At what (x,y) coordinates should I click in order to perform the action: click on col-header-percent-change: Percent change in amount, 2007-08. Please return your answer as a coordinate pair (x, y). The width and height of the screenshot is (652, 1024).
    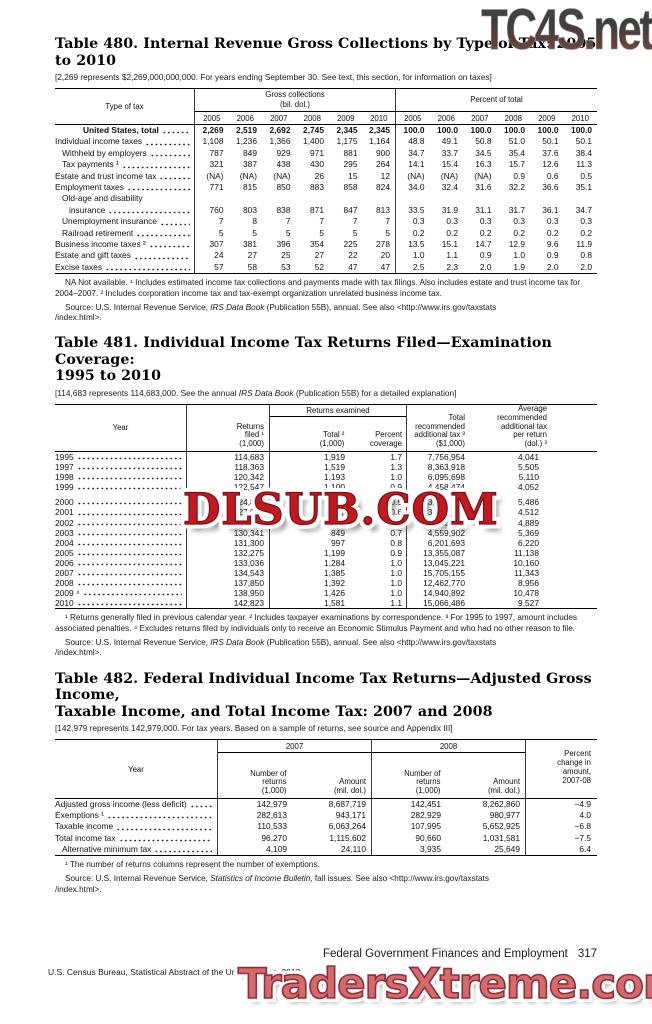
    Looking at the image, I should click on (574, 767).